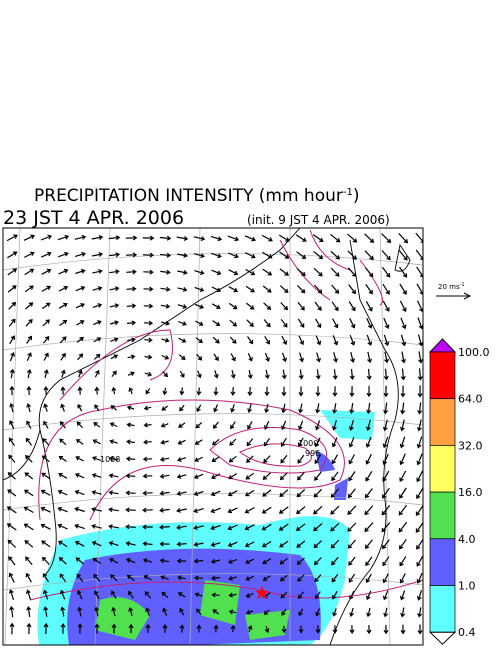 The width and height of the screenshot is (500, 650). Describe the element at coordinates (451, 286) in the screenshot. I see `wind-legend-label: 20 ms-1` at that location.